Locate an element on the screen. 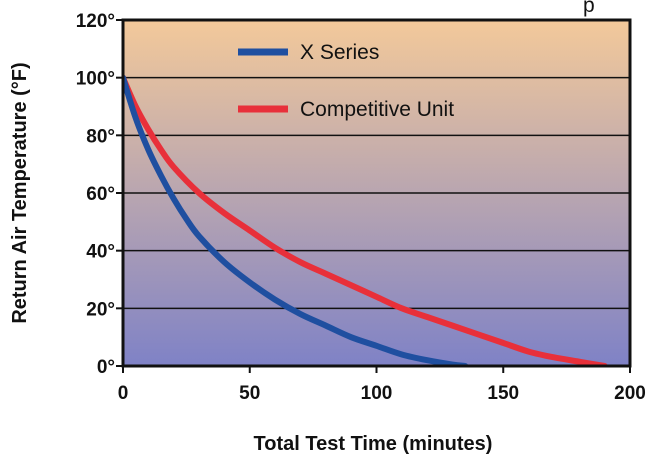  x-axis-title: Total Test Time (minutes) is located at coordinates (373, 444).